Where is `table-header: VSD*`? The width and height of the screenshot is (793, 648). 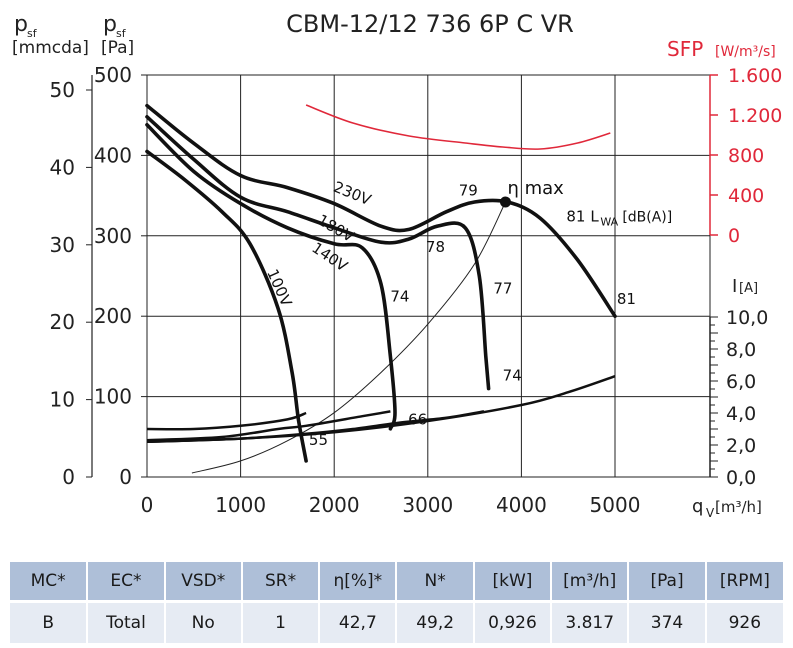 table-header: VSD* is located at coordinates (203, 582).